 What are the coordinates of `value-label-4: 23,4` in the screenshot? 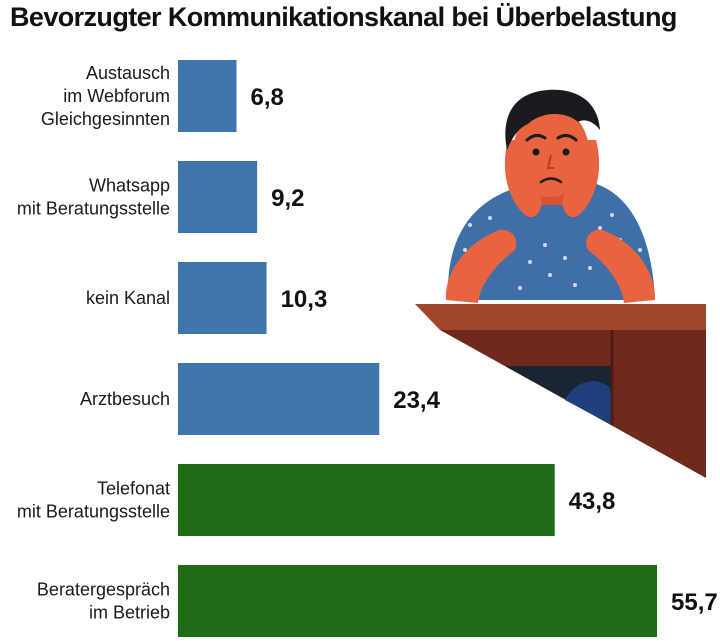 It's located at (416, 400).